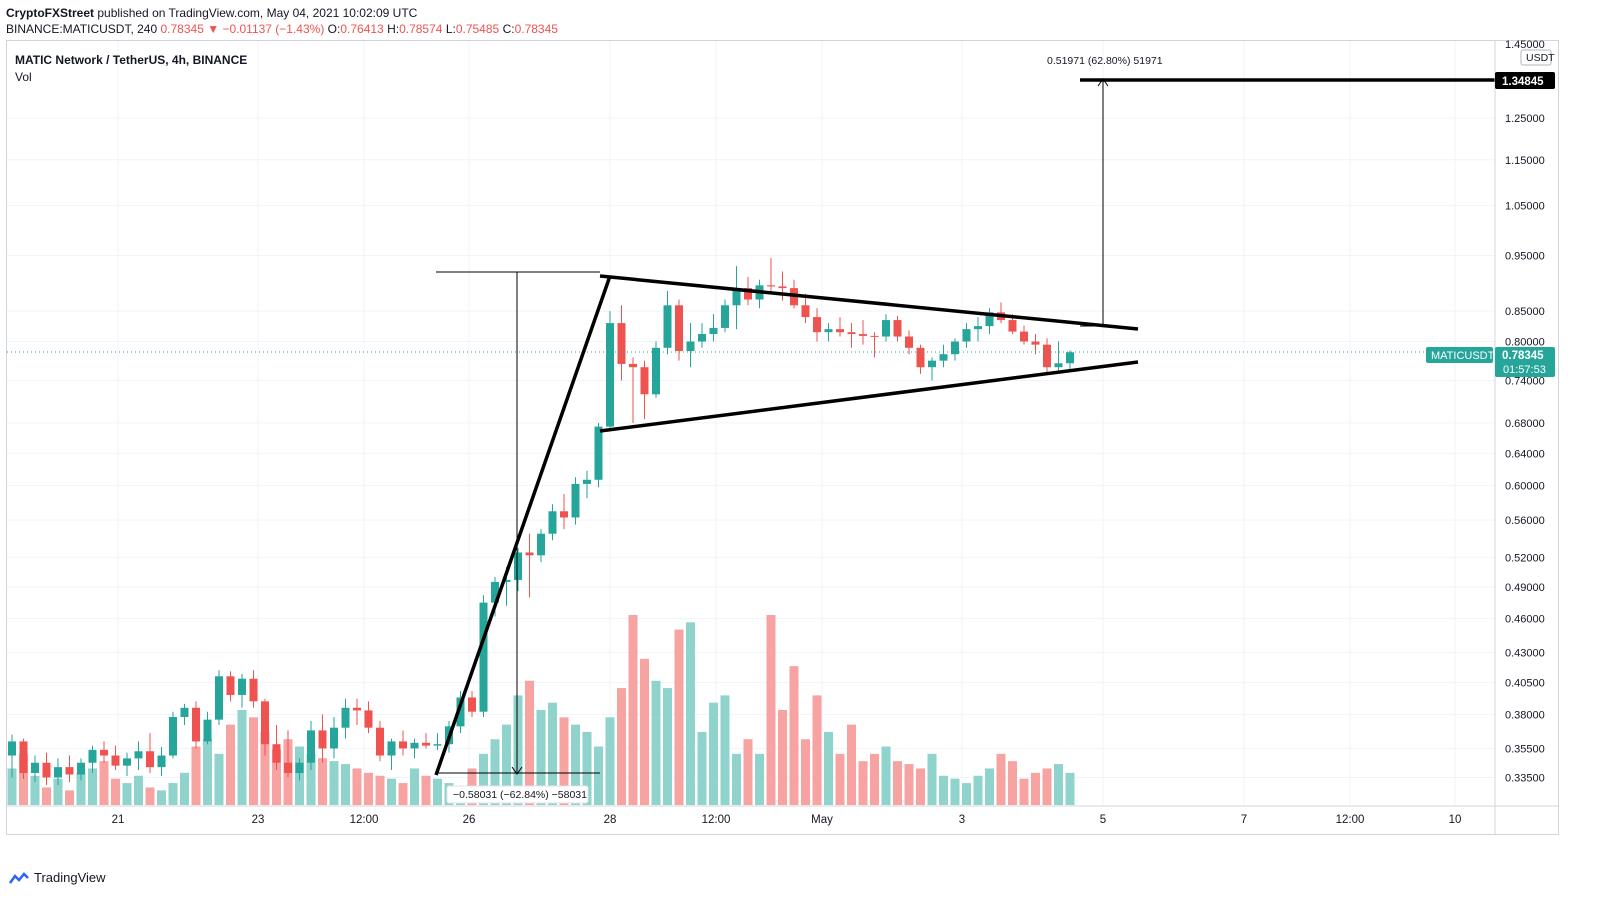 This screenshot has height=899, width=1622. Describe the element at coordinates (1525, 778) in the screenshot. I see `price-tick-label: 0.33500` at that location.